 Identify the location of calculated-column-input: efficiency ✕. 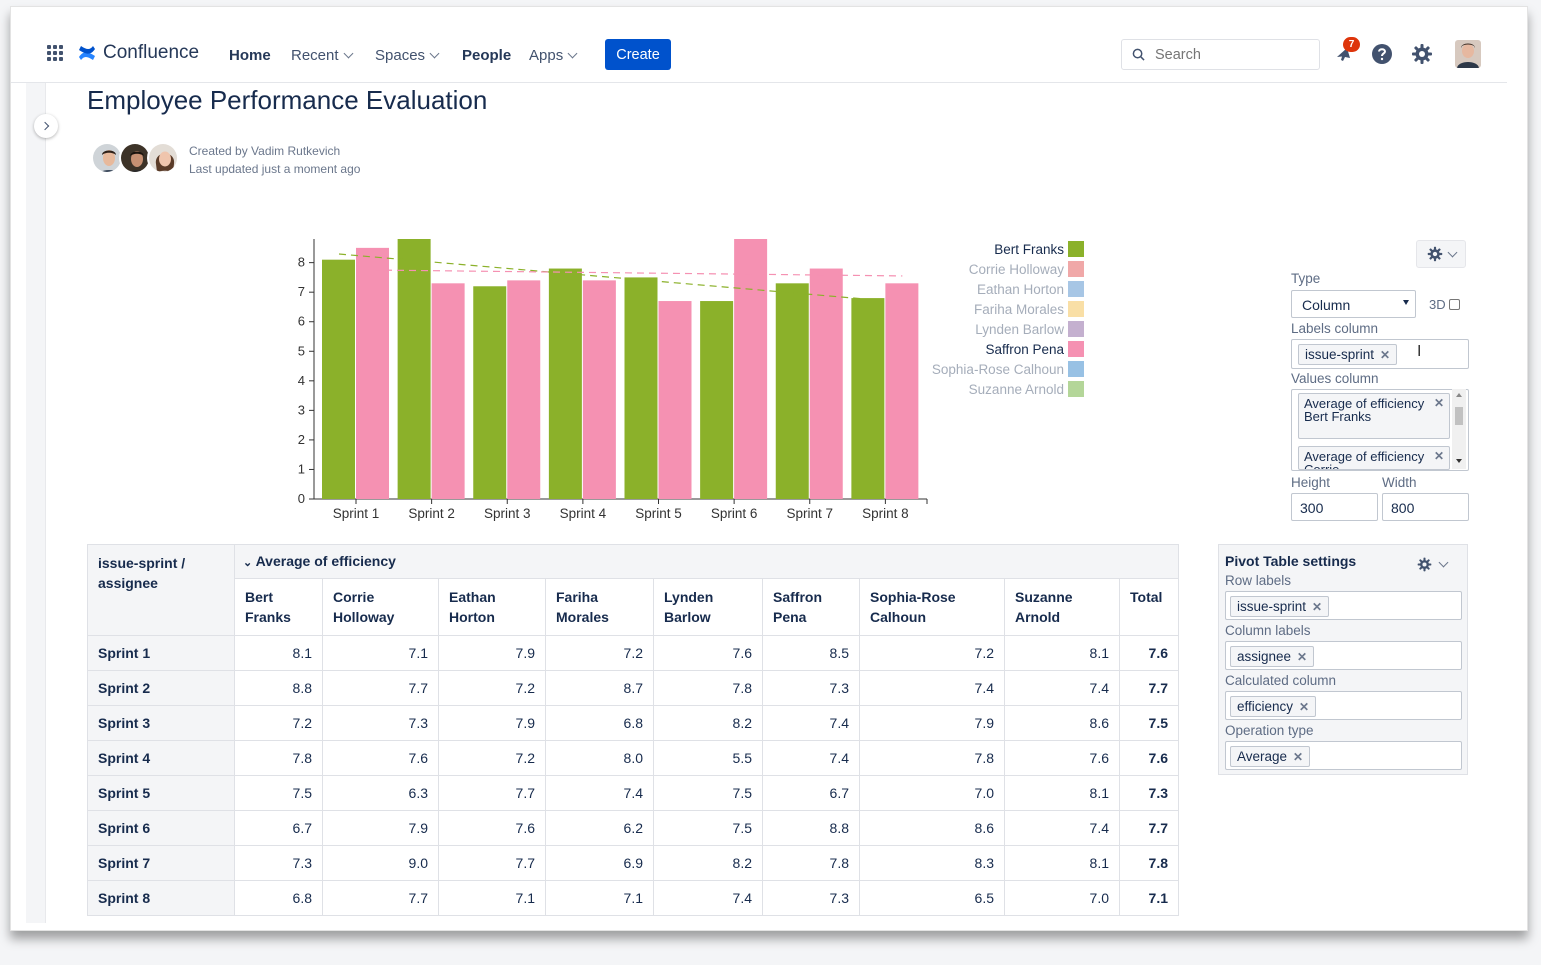
(1343, 705).